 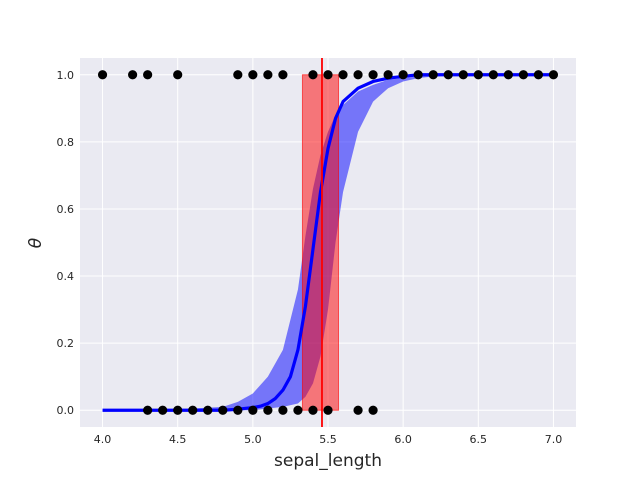 What do you see at coordinates (36, 242) in the screenshot?
I see `y-axis-label: θ` at bounding box center [36, 242].